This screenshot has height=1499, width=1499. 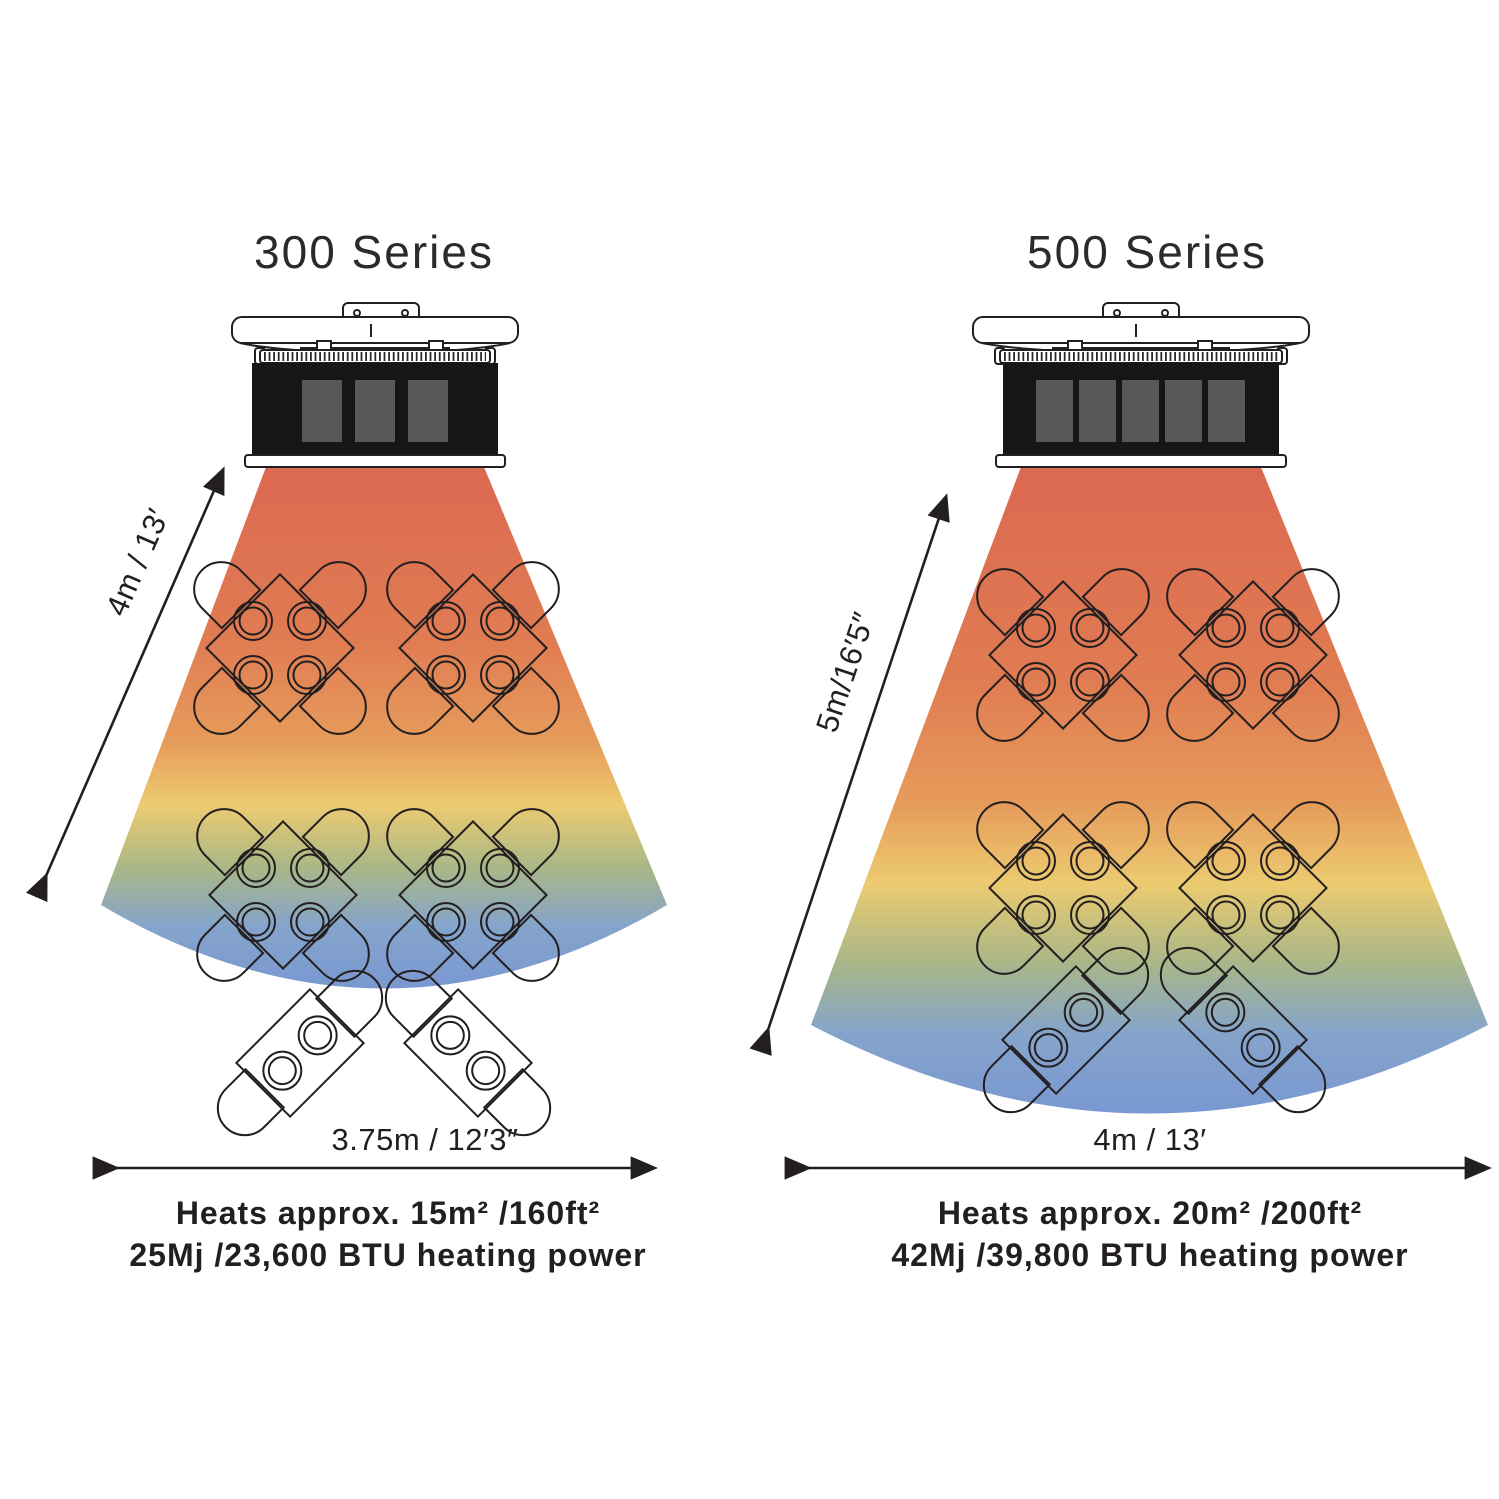 I want to click on beam-length-label: 5m/16′5″, so click(x=845, y=672).